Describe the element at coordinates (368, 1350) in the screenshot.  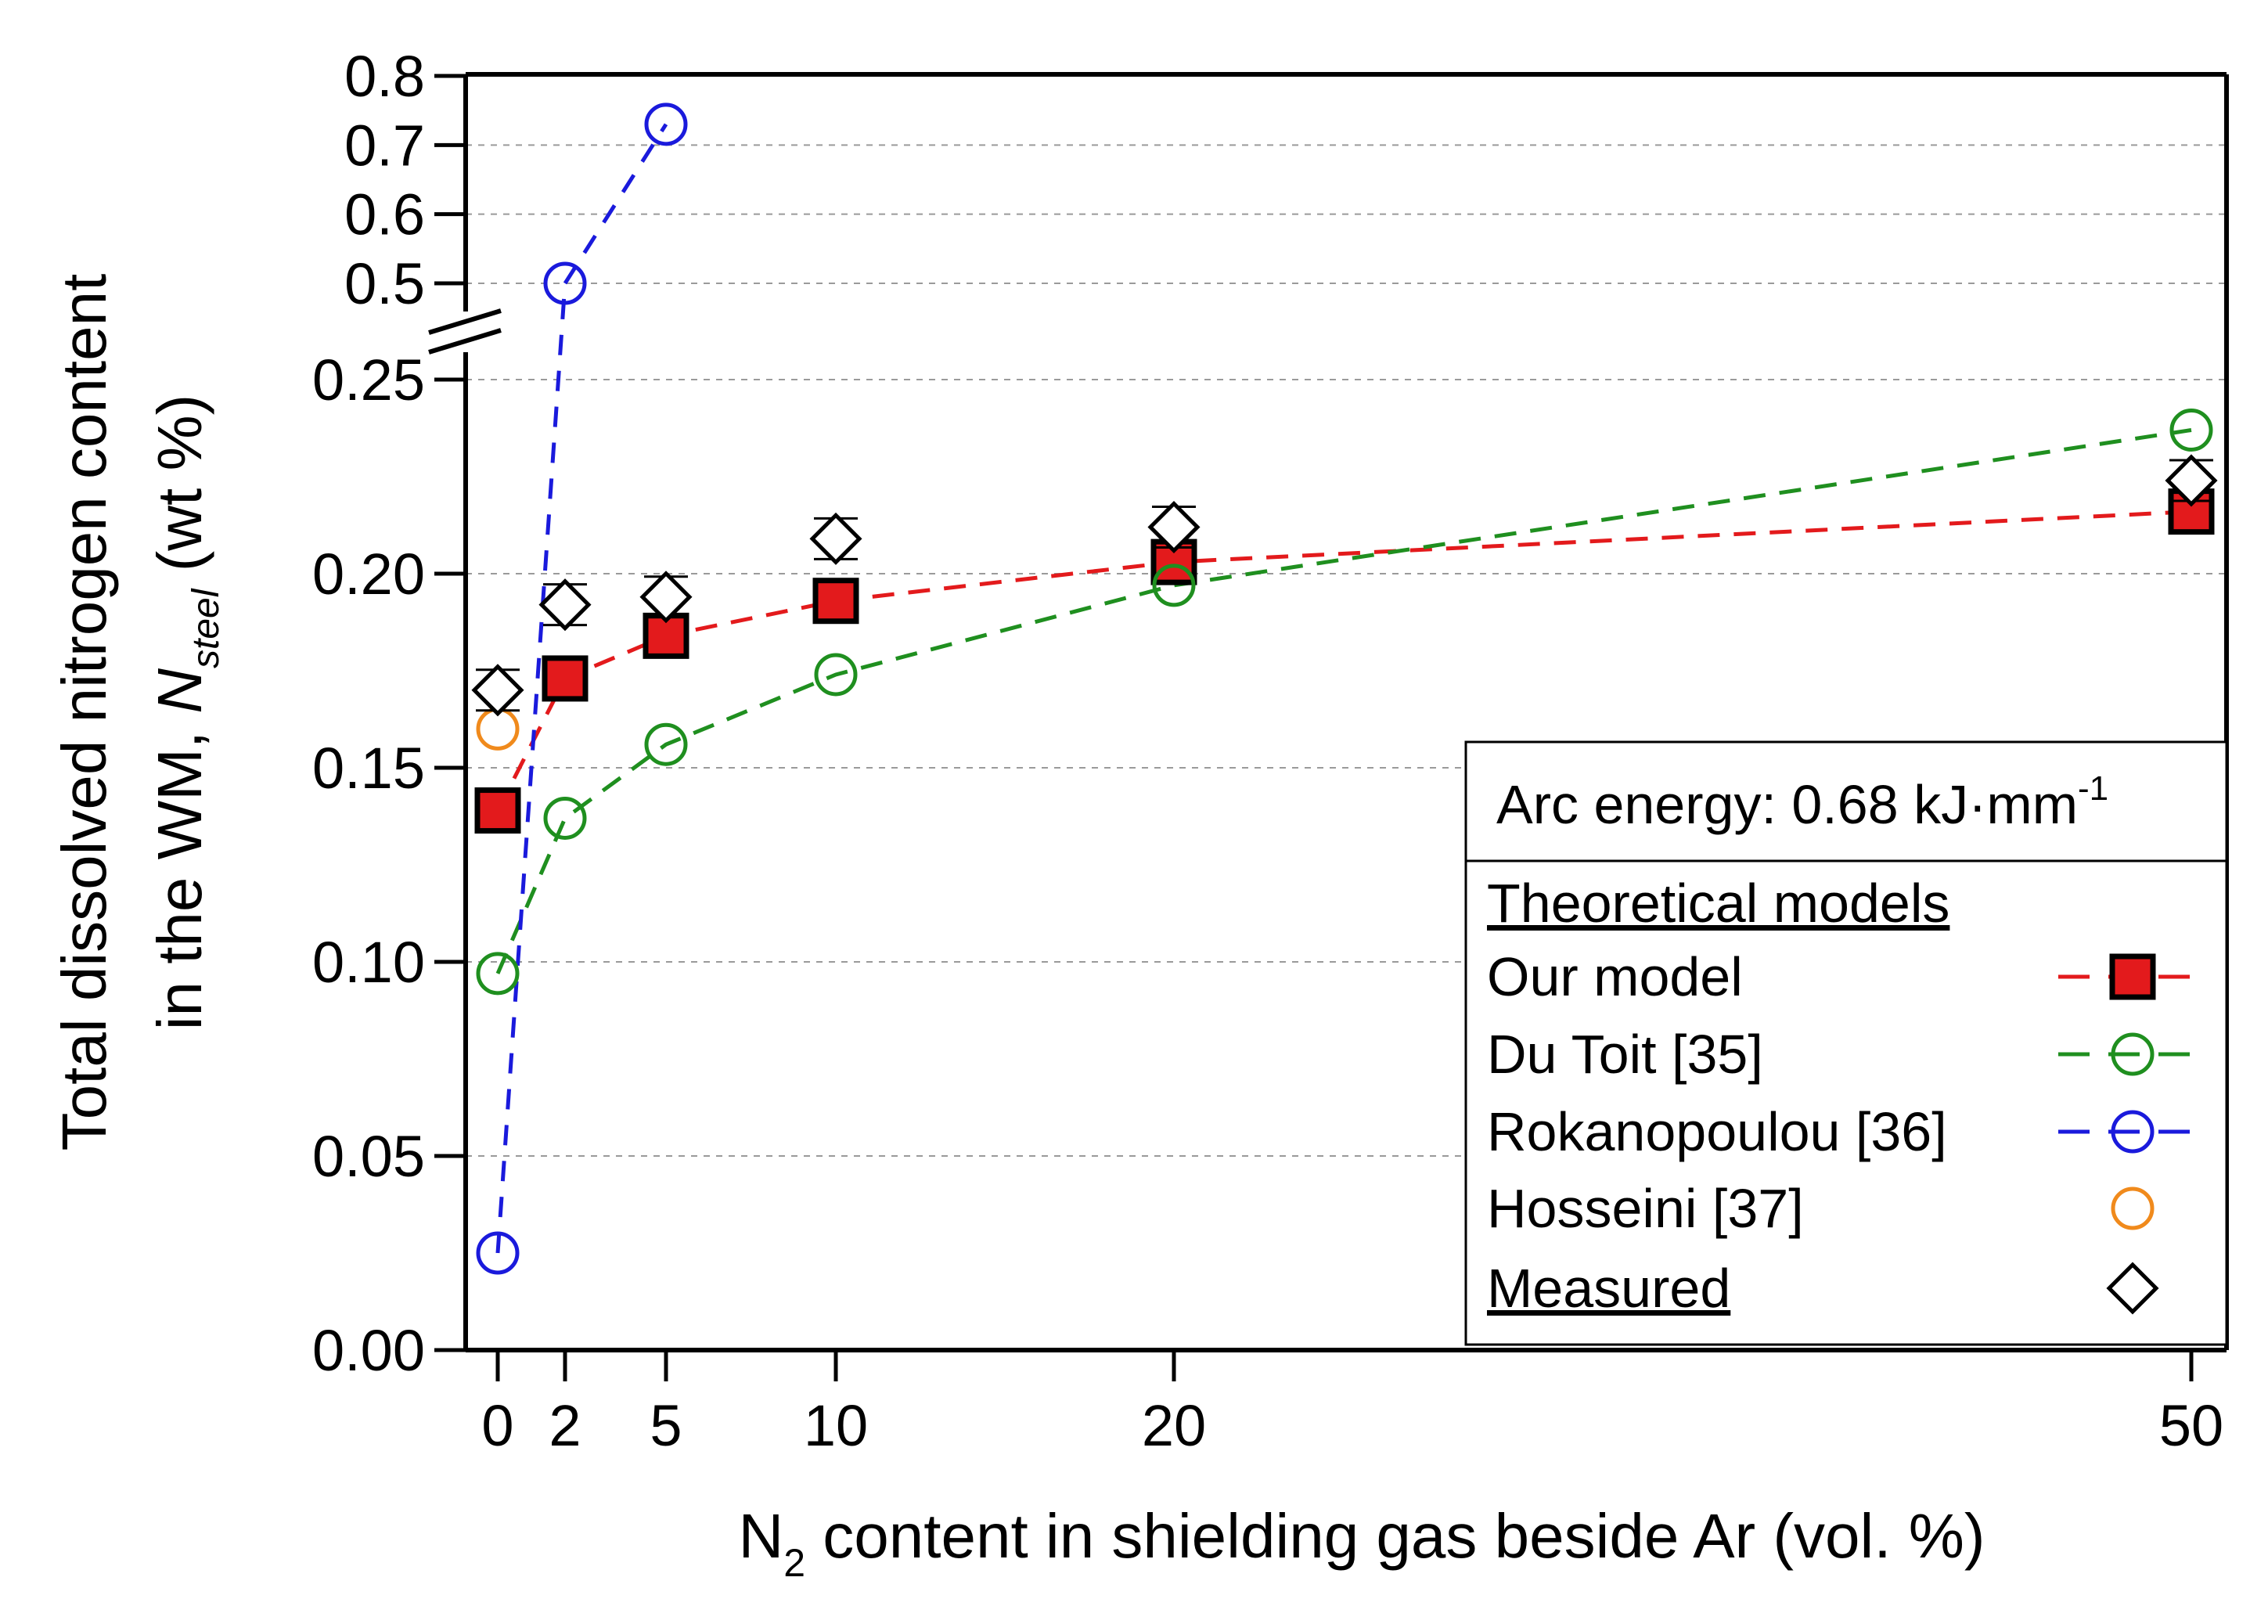
I see `y-tick-label: 0.00` at that location.